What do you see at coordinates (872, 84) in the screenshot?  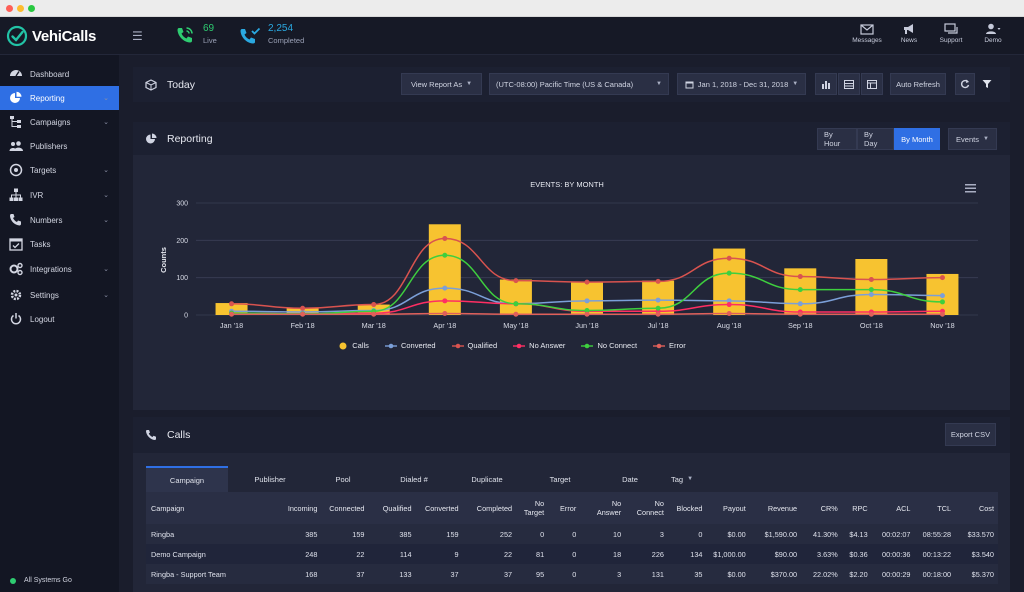 I see `list-view-button` at bounding box center [872, 84].